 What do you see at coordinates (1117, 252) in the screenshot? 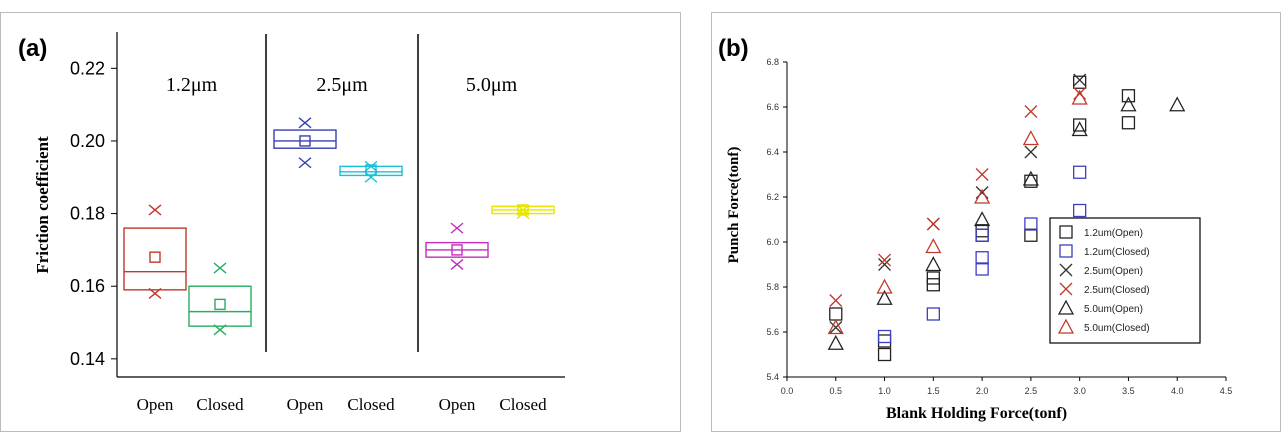
I see `legend-label: 1.2um(Closed)` at bounding box center [1117, 252].